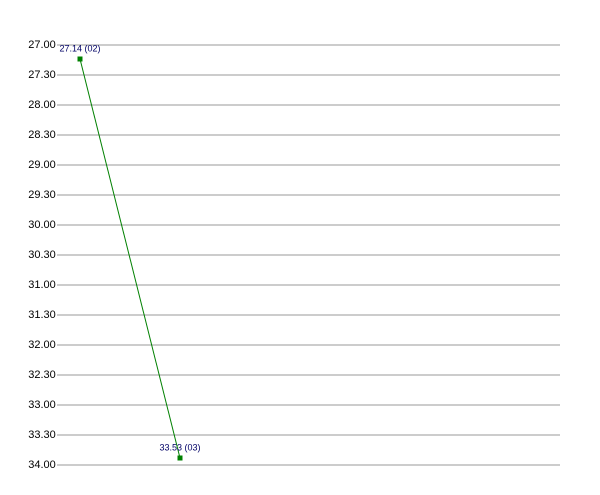  I want to click on y-tick-label: 34.00, so click(42, 465).